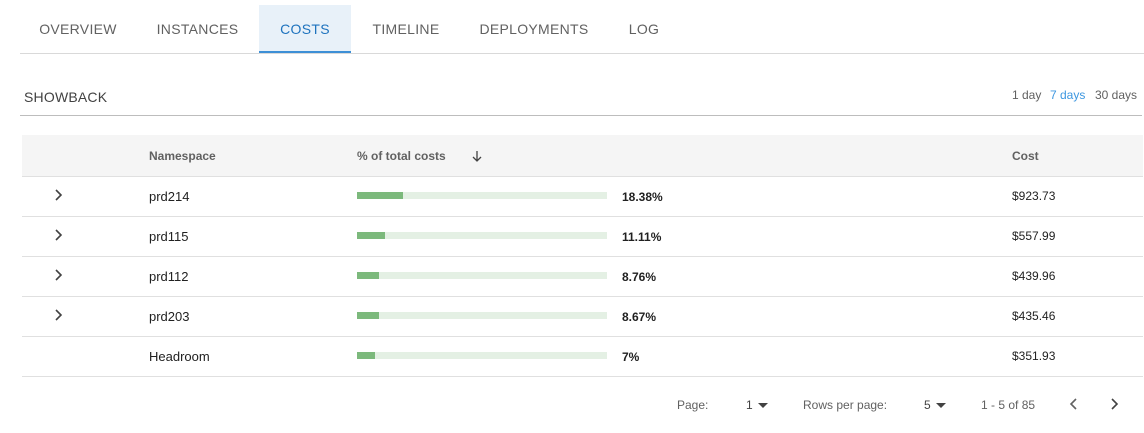  I want to click on page-value: 1, so click(749, 405).